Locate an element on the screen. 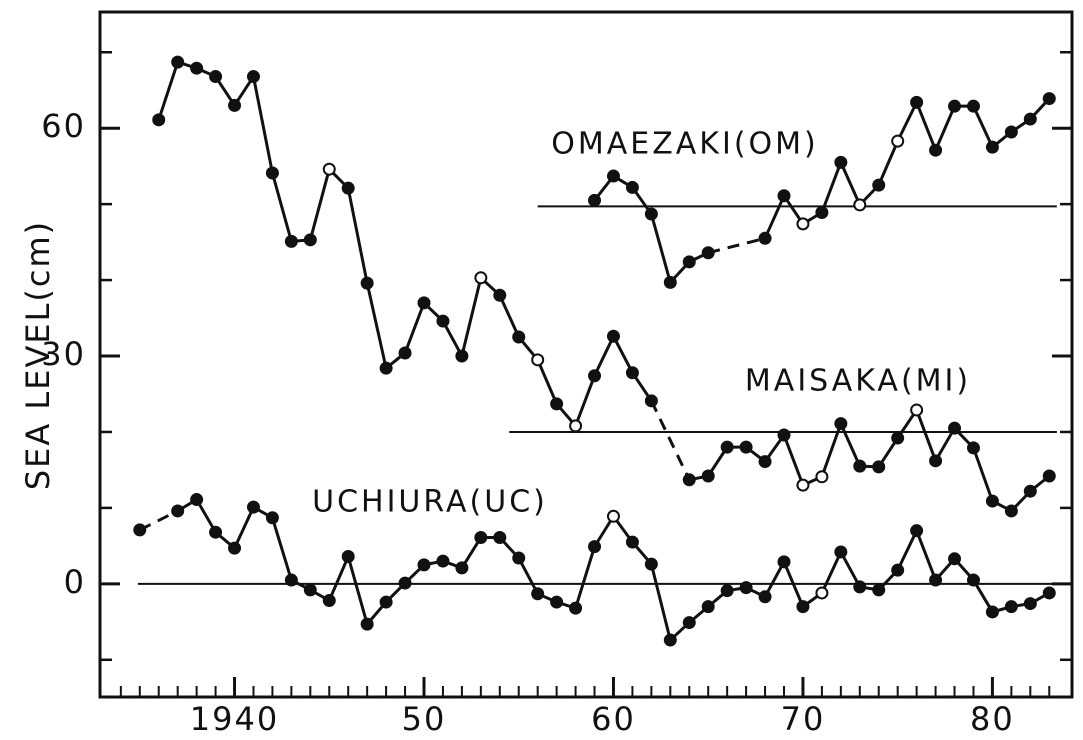  y-tick-label: 60 is located at coordinates (63, 126).